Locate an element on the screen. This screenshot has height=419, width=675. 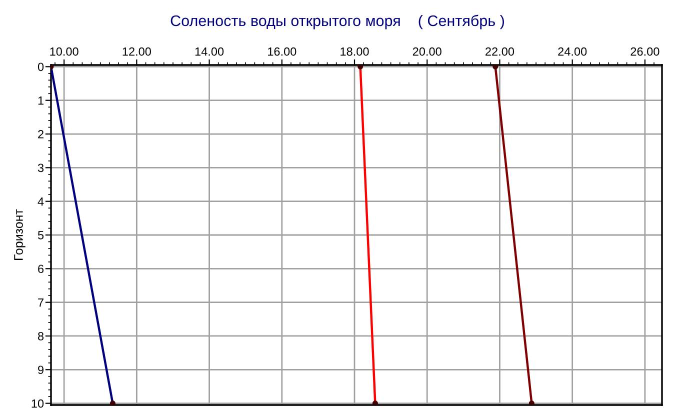
x-tick-label: 18.00 is located at coordinates (354, 51).